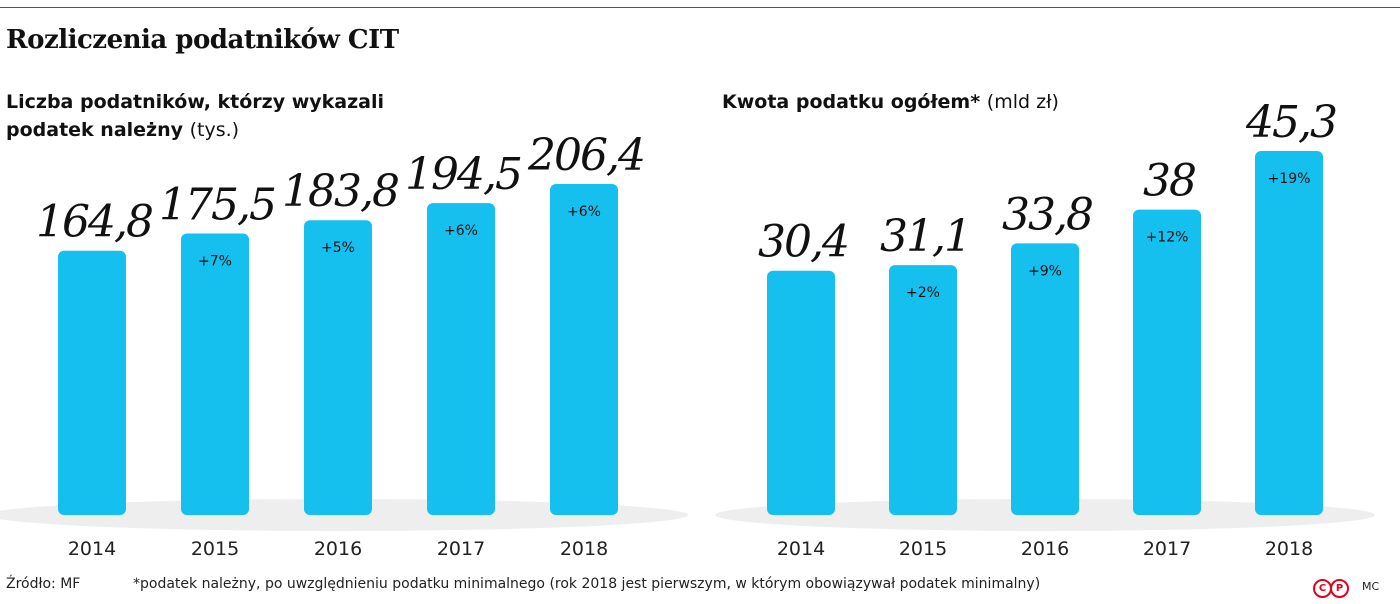  Describe the element at coordinates (94, 222) in the screenshot. I see `left-value-label-2014: 164,8` at that location.